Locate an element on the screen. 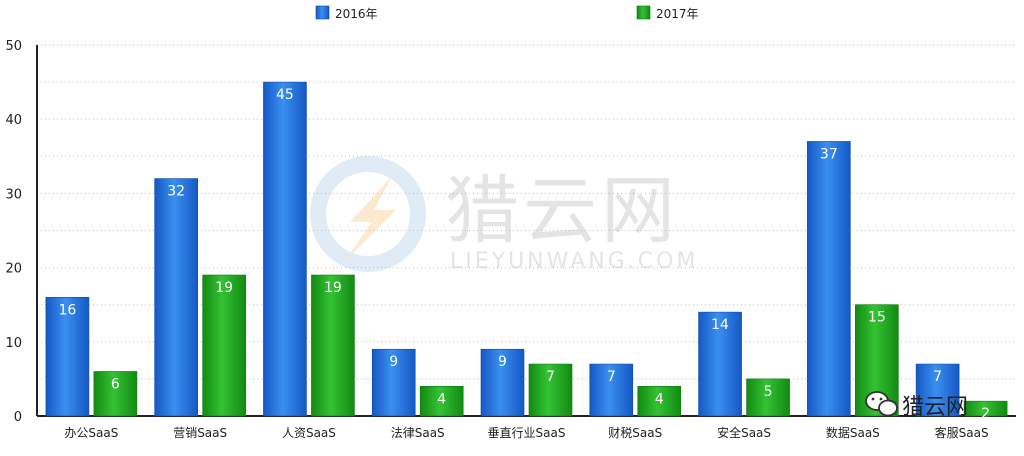 The image size is (1024, 456). data-label: 5 is located at coordinates (768, 392).